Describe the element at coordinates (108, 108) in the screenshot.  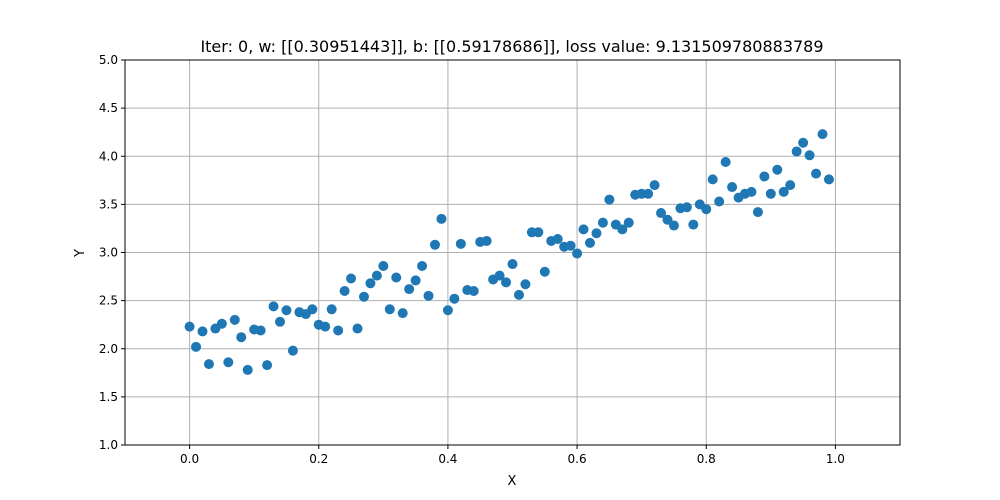
I see `y-tick-label: 4.5` at that location.